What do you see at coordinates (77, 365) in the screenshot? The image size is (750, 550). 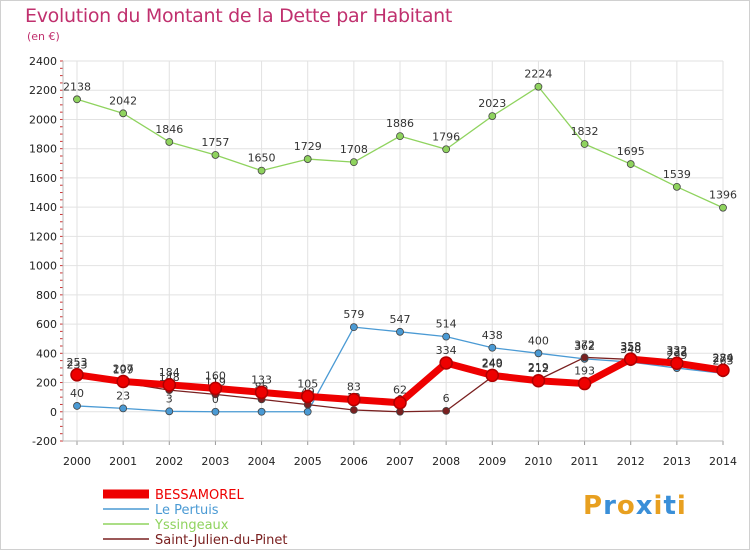 I see `data-label-saint-julien-du-pinet: 233` at bounding box center [77, 365].